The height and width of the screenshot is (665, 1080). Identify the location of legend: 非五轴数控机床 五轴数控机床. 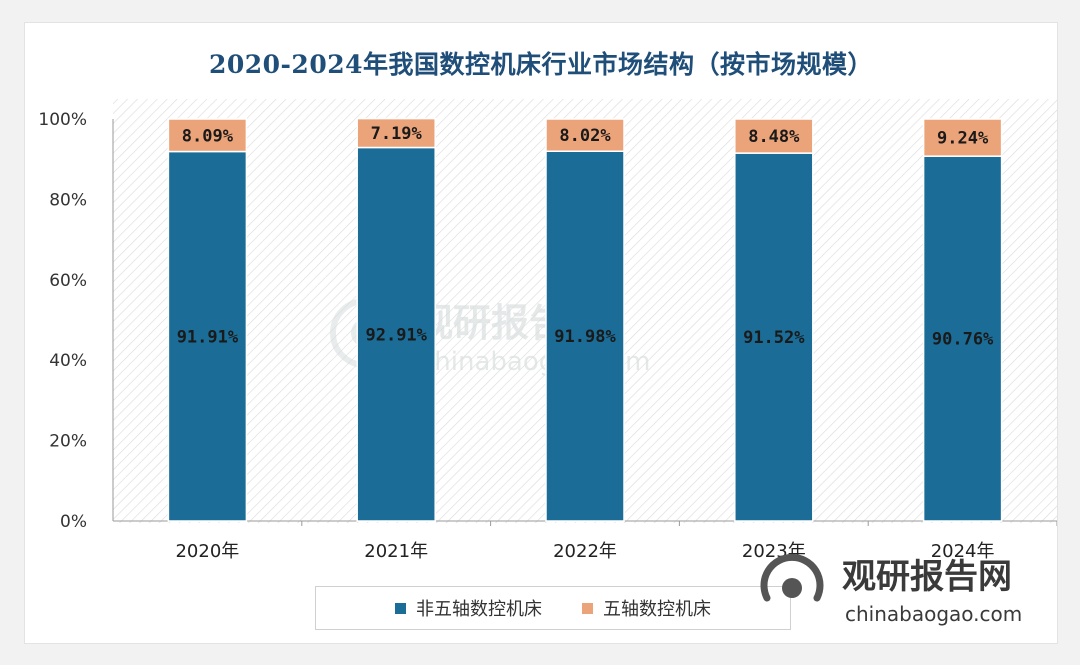
(553, 608).